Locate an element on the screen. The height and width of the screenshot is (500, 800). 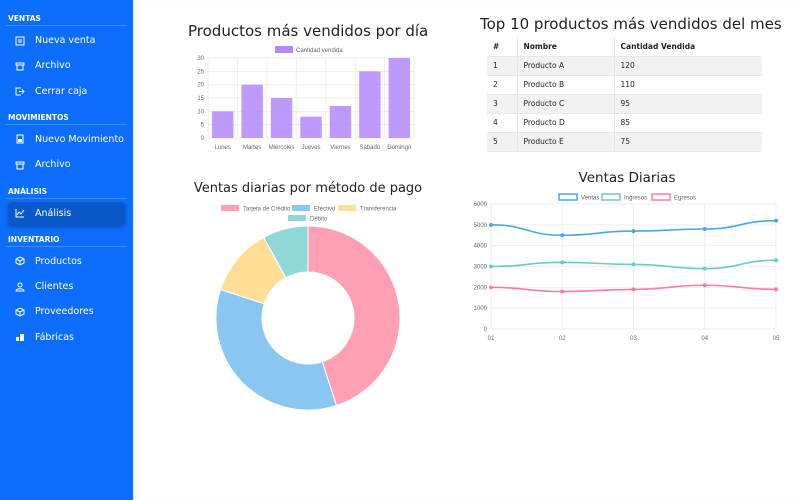
table-cell: 1 is located at coordinates (502, 66).